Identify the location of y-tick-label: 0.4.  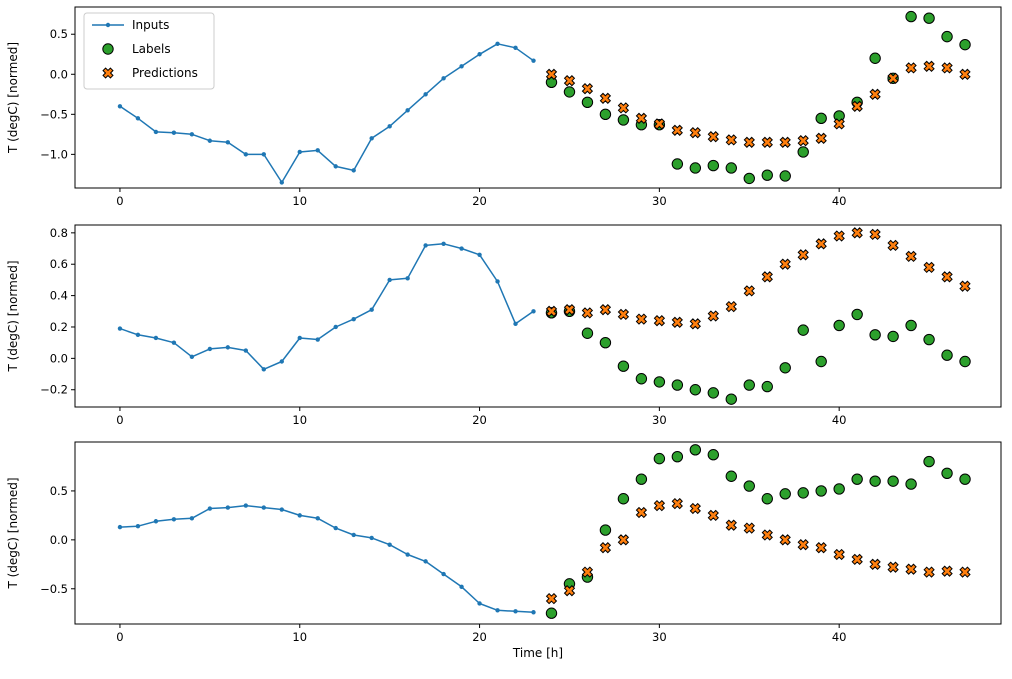
(59, 296).